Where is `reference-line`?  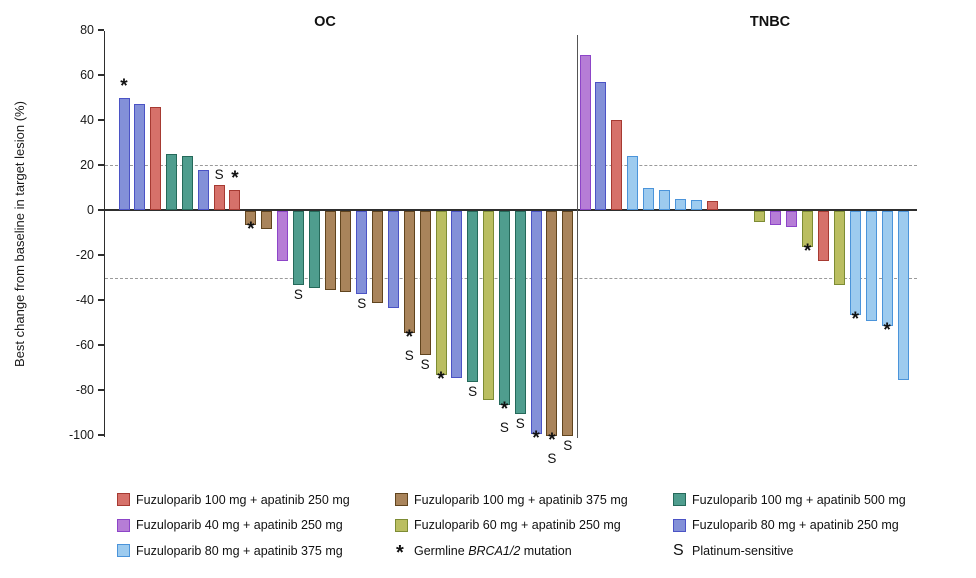 reference-line is located at coordinates (511, 278).